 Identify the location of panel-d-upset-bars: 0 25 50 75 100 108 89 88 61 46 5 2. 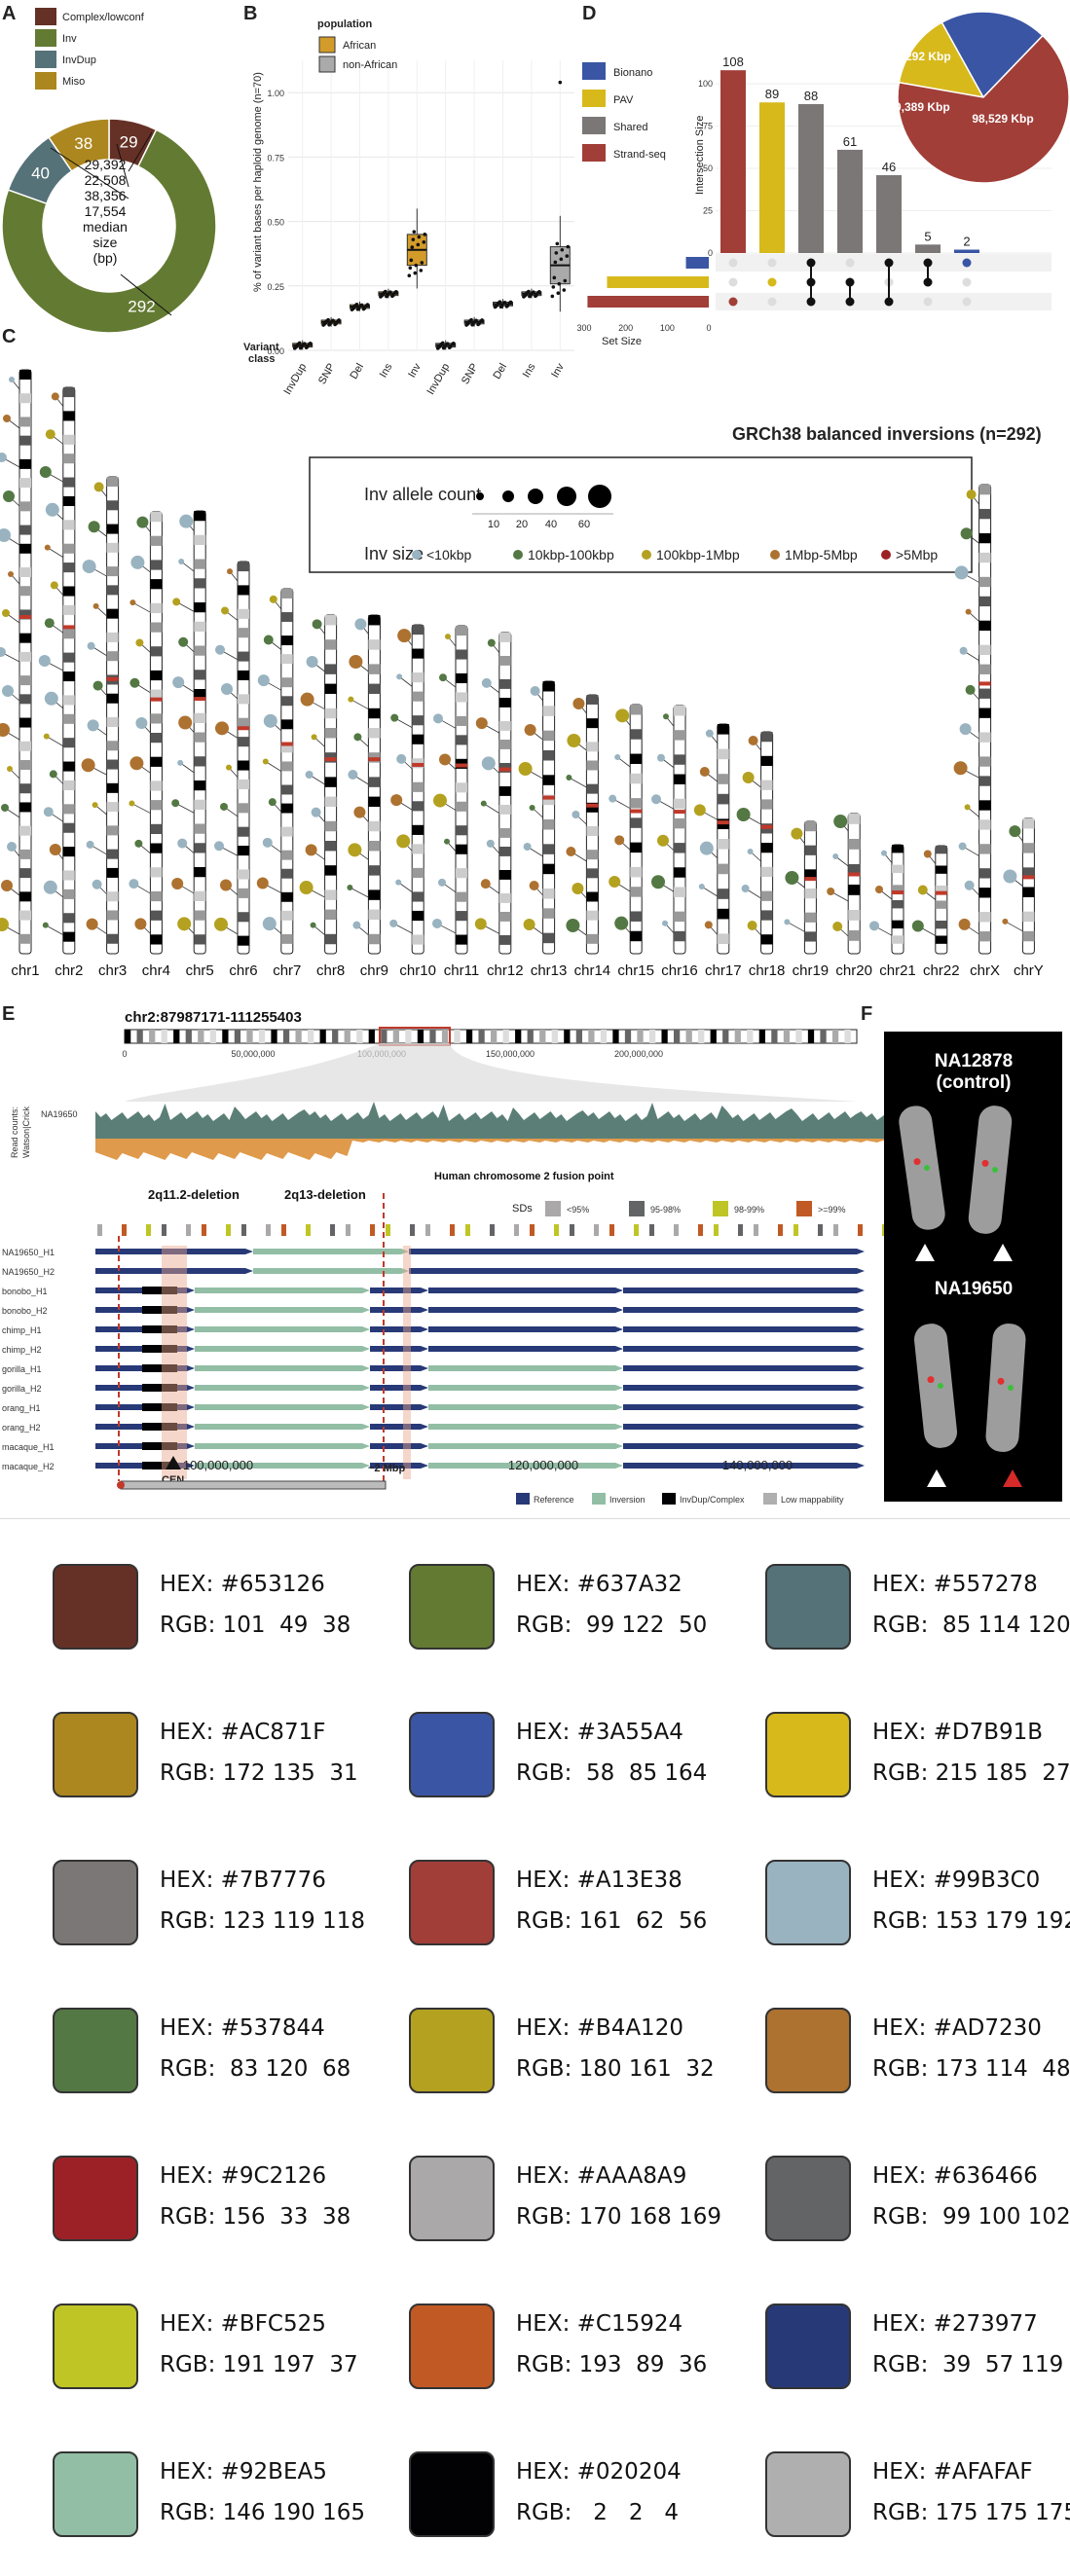
(875, 156).